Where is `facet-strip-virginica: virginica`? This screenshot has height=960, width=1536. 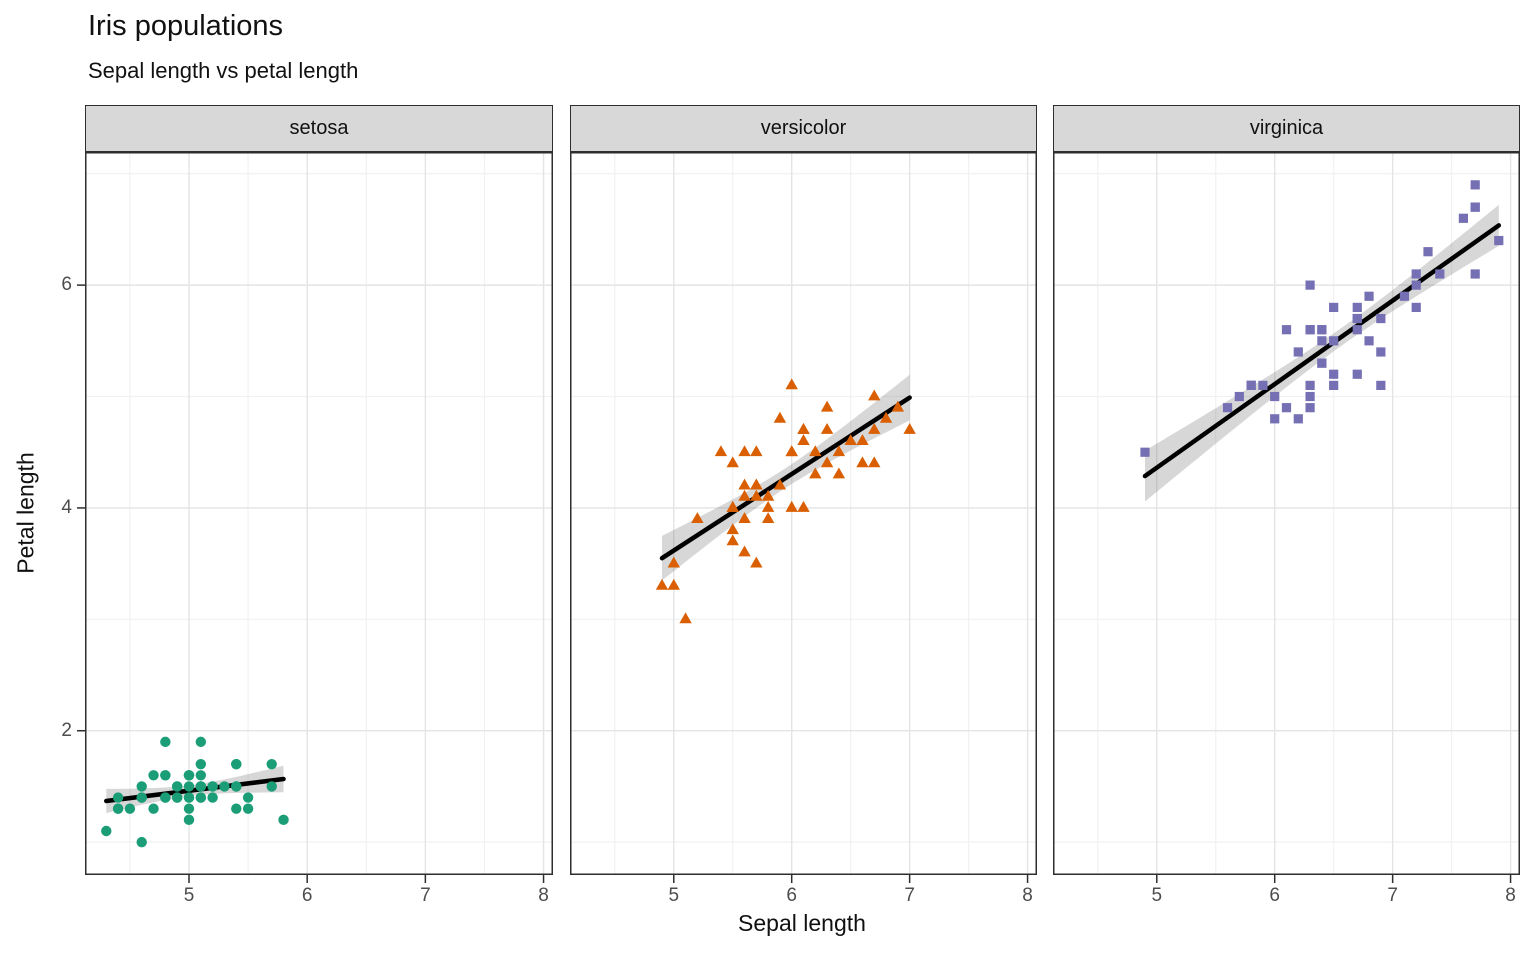
facet-strip-virginica: virginica is located at coordinates (1286, 128).